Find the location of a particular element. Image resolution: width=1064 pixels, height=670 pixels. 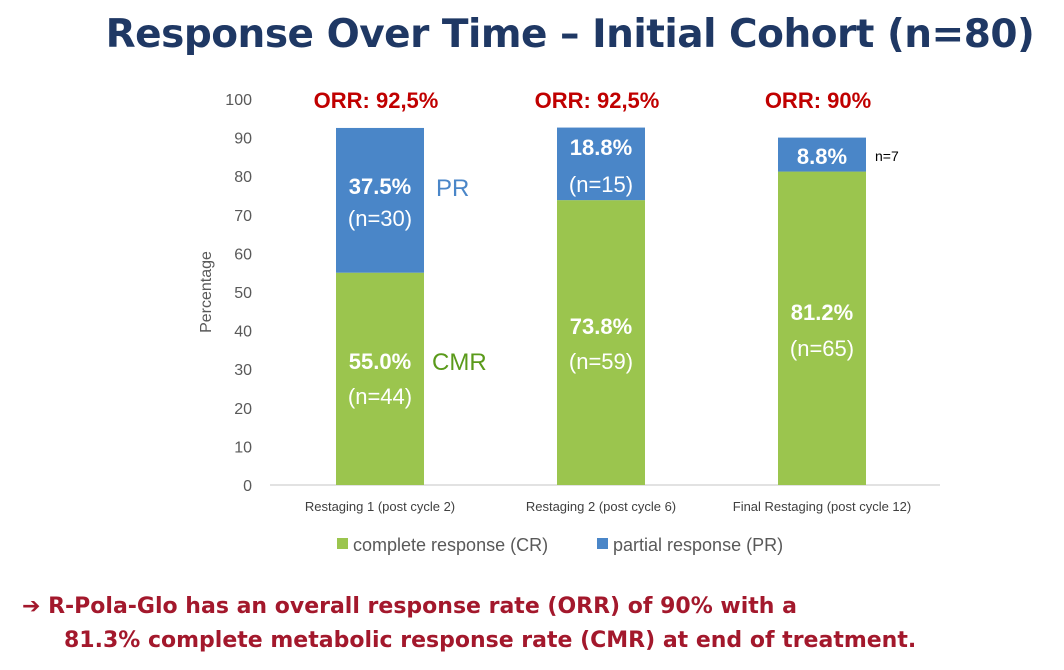

y-axis-label: Percentage is located at coordinates (206, 292).